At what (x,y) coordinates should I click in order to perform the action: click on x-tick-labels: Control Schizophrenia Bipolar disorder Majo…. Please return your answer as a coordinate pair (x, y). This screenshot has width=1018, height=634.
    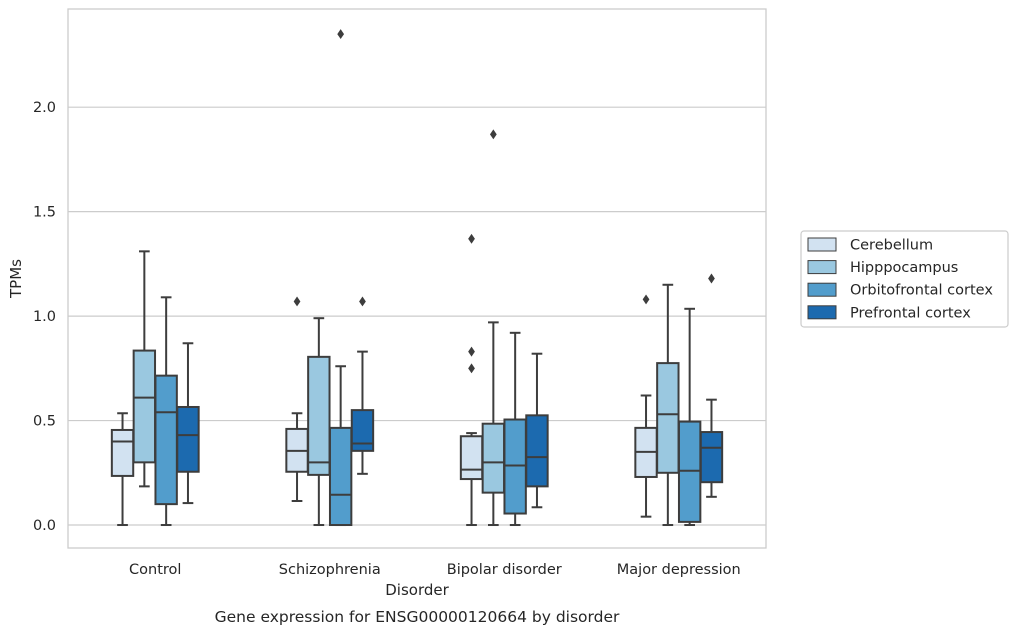
    Looking at the image, I should click on (435, 570).